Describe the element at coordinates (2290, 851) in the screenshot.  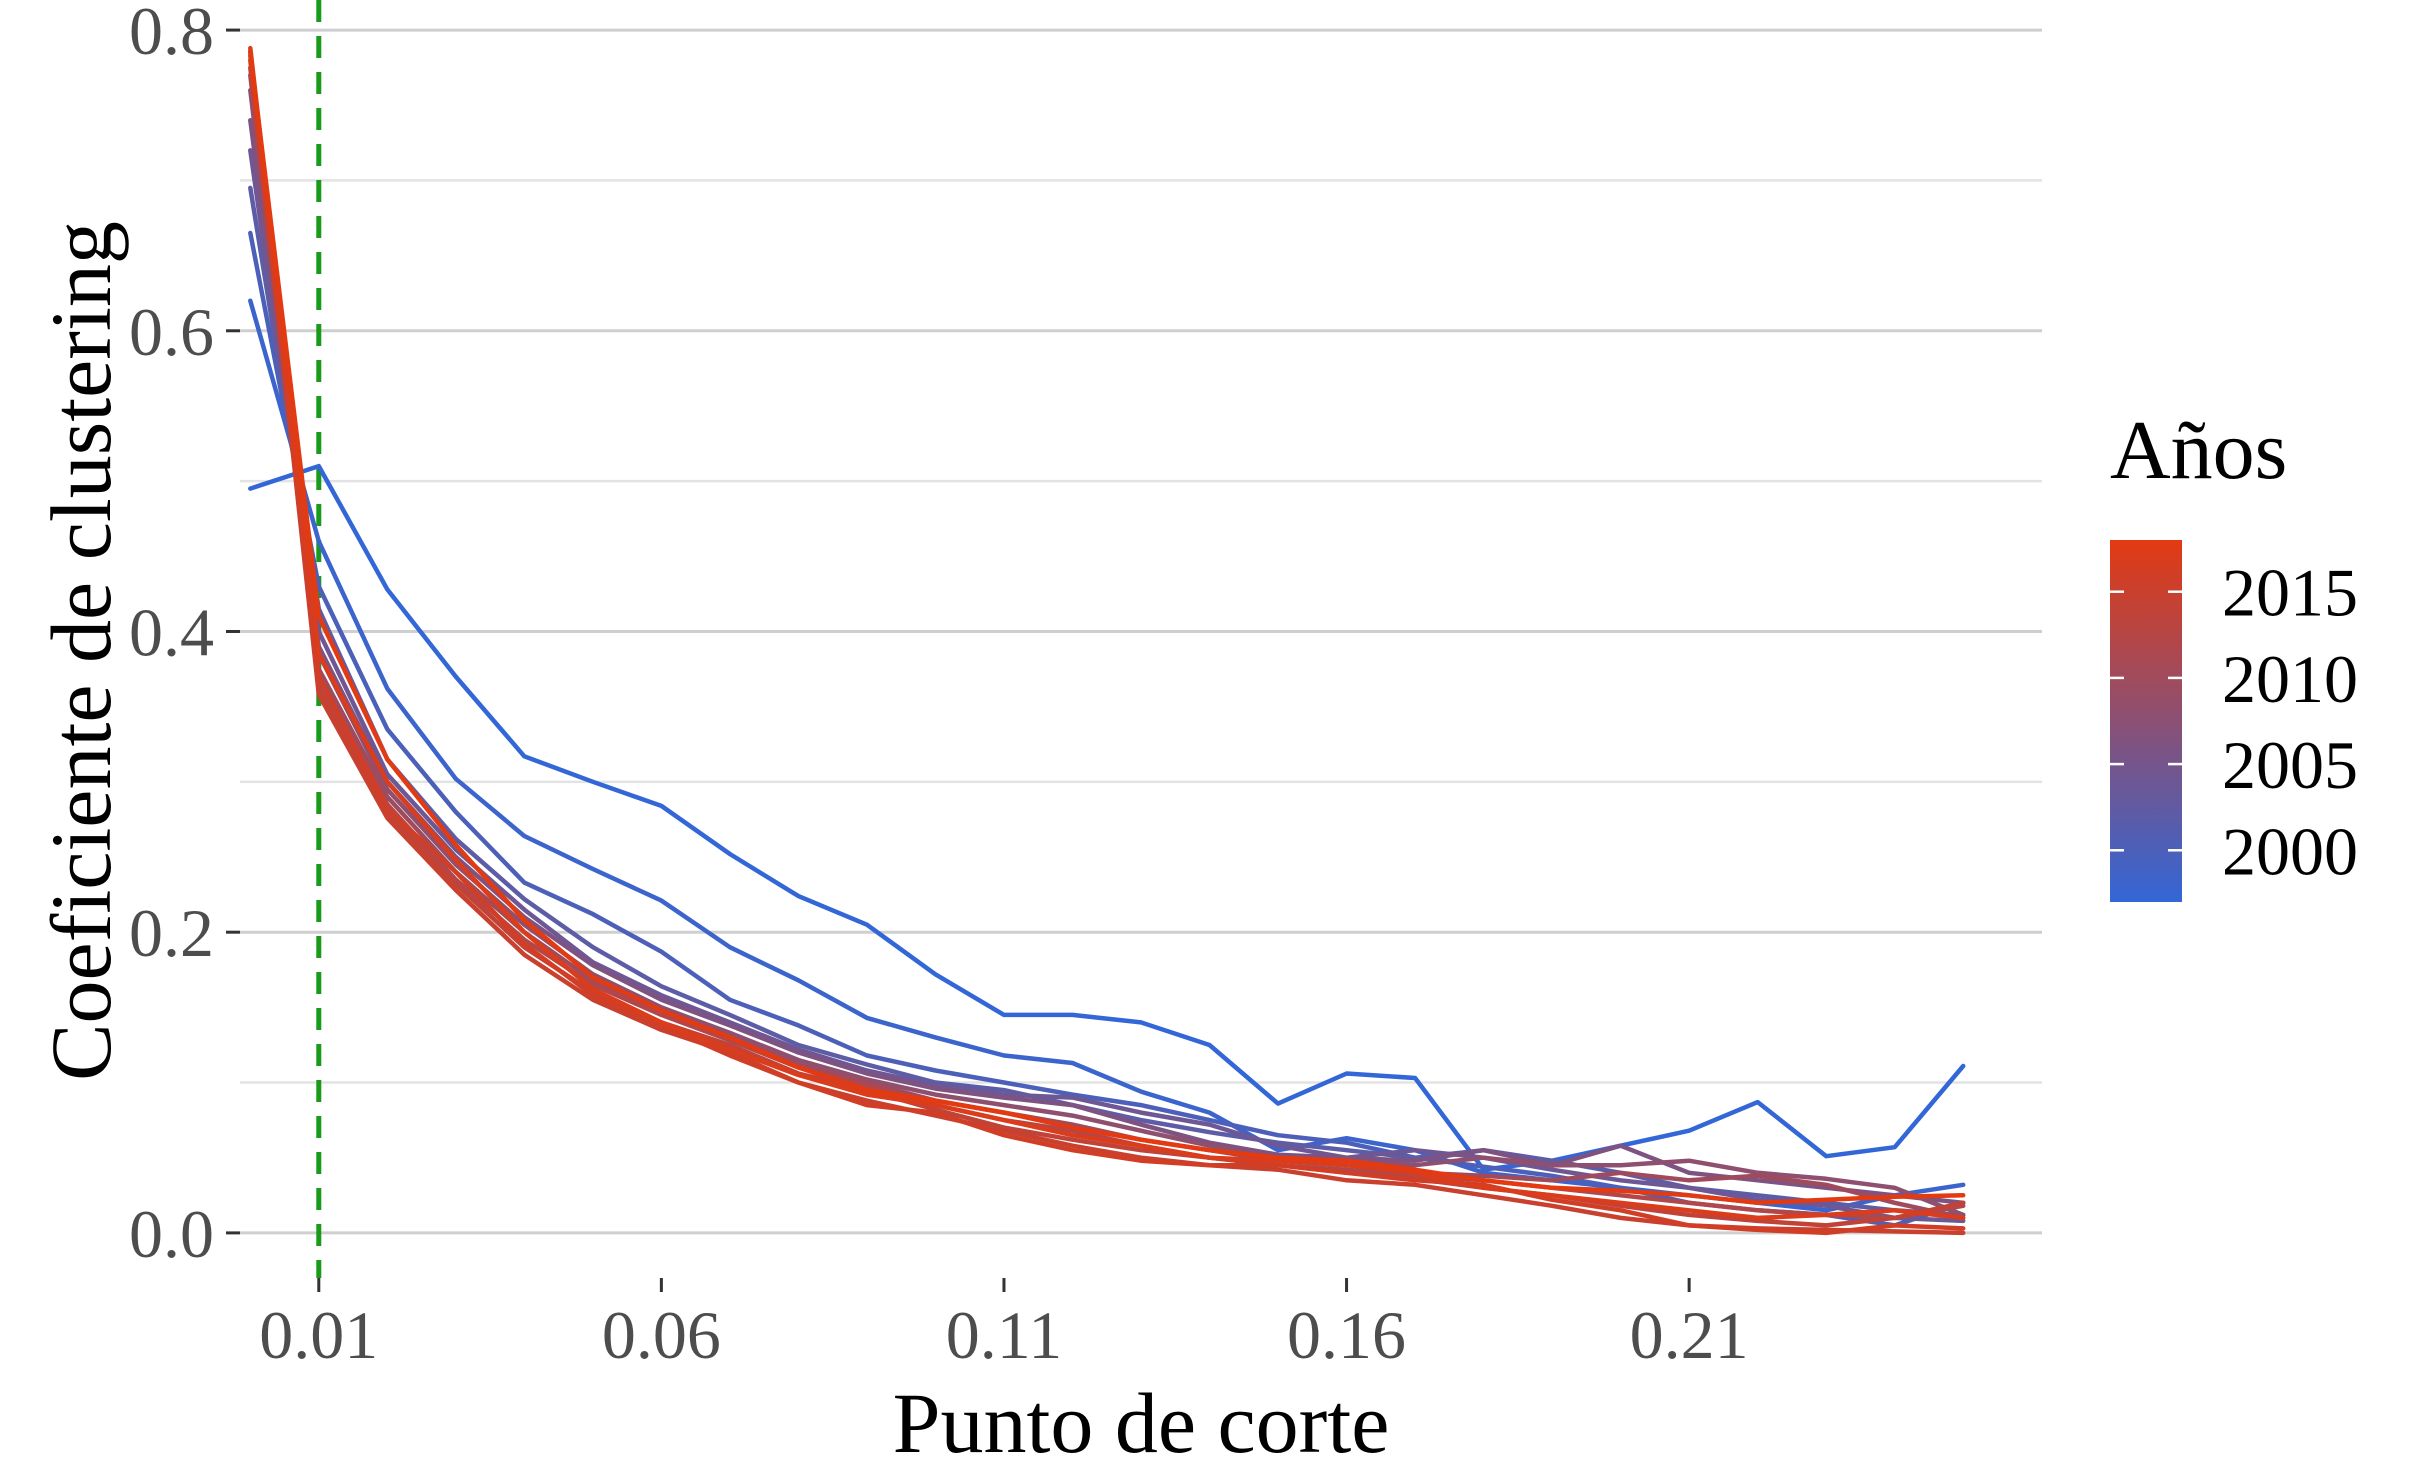
I see `legend-label: 2000` at that location.